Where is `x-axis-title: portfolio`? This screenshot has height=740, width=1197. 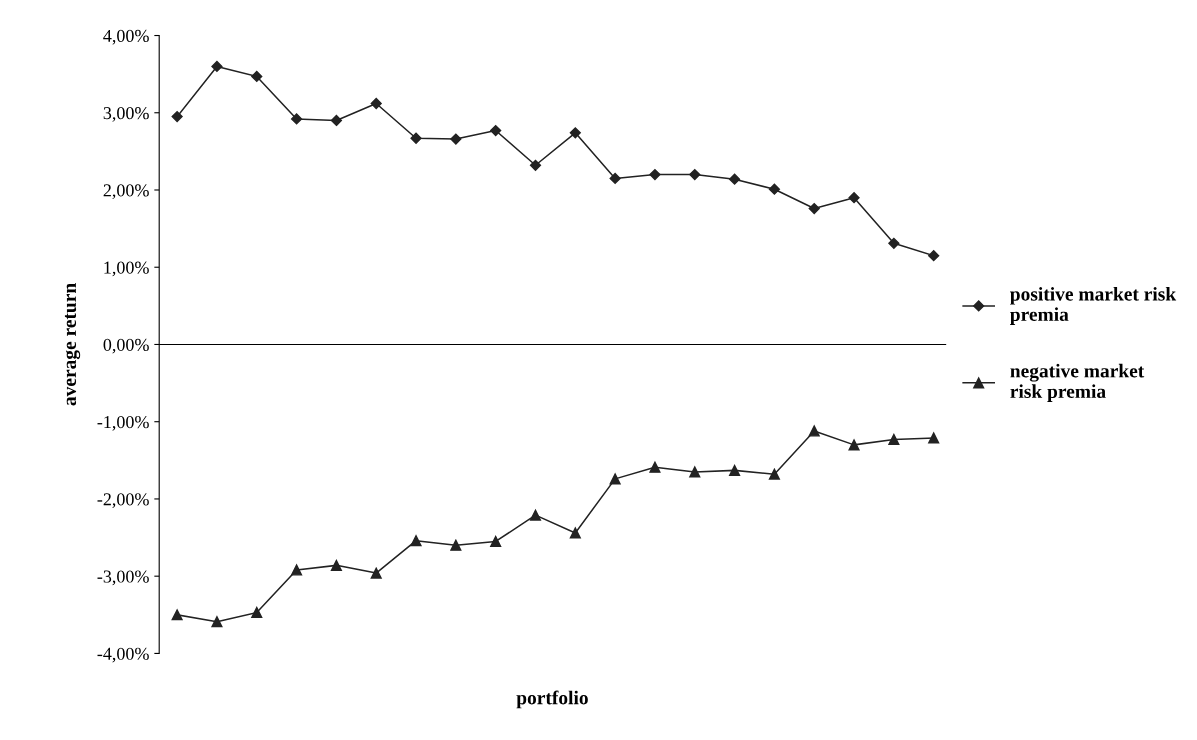 x-axis-title: portfolio is located at coordinates (552, 699).